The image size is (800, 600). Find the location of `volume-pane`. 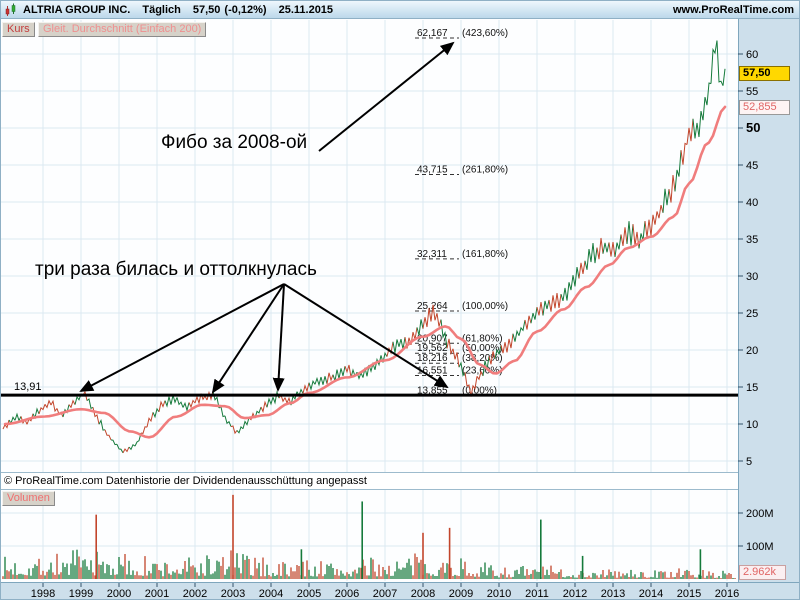

volume-pane is located at coordinates (369, 535).